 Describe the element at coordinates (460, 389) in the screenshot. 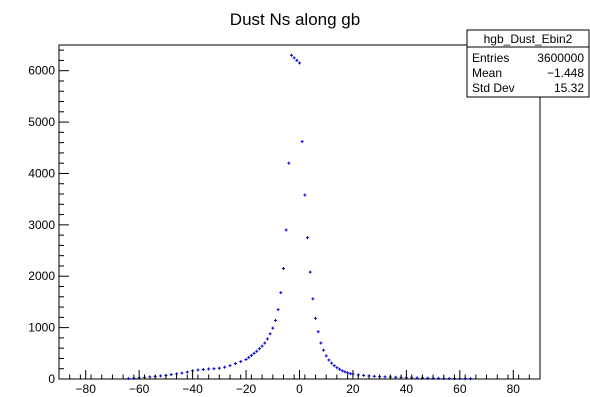

I see `x-tick-label: 60` at that location.